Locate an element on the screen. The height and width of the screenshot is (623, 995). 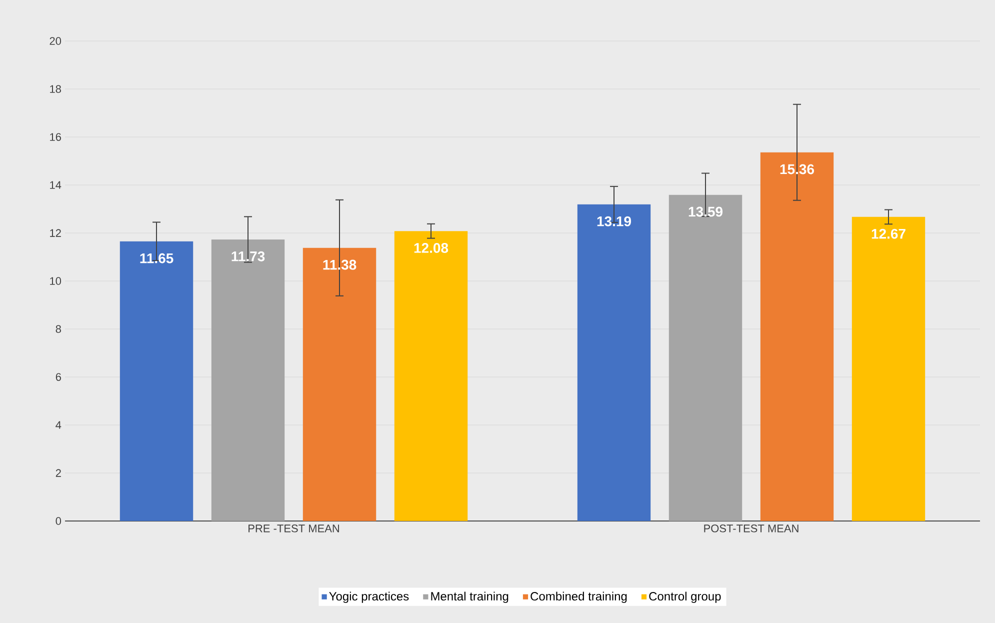
y-tick-label: 0 is located at coordinates (59, 521).